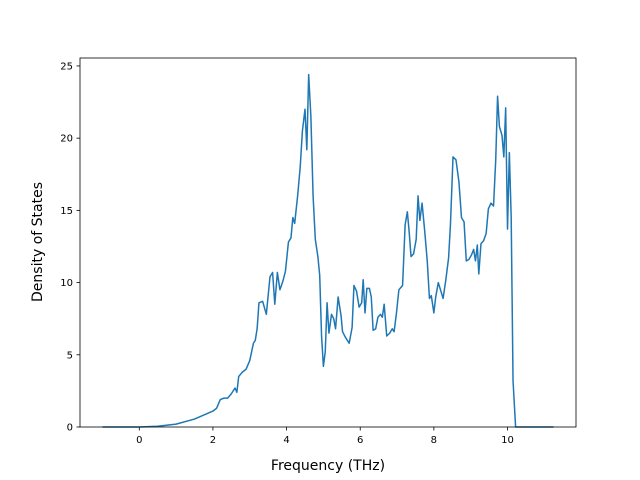 The width and height of the screenshot is (640, 480). Describe the element at coordinates (66, 211) in the screenshot. I see `y-tick-label: 15` at that location.